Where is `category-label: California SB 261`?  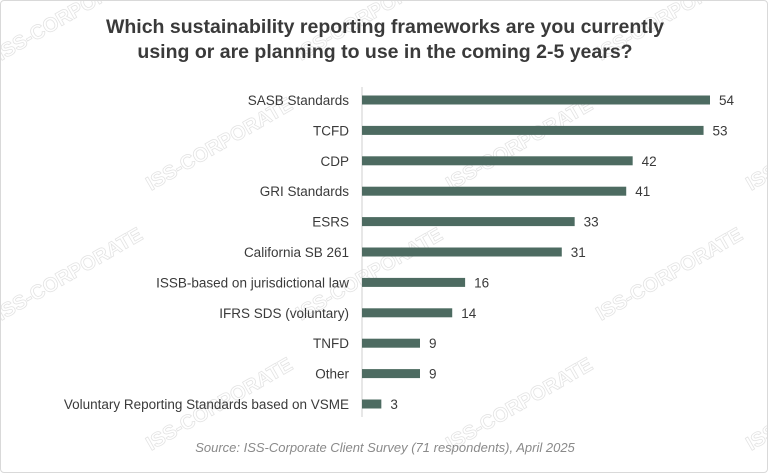 category-label: California SB 261 is located at coordinates (296, 252).